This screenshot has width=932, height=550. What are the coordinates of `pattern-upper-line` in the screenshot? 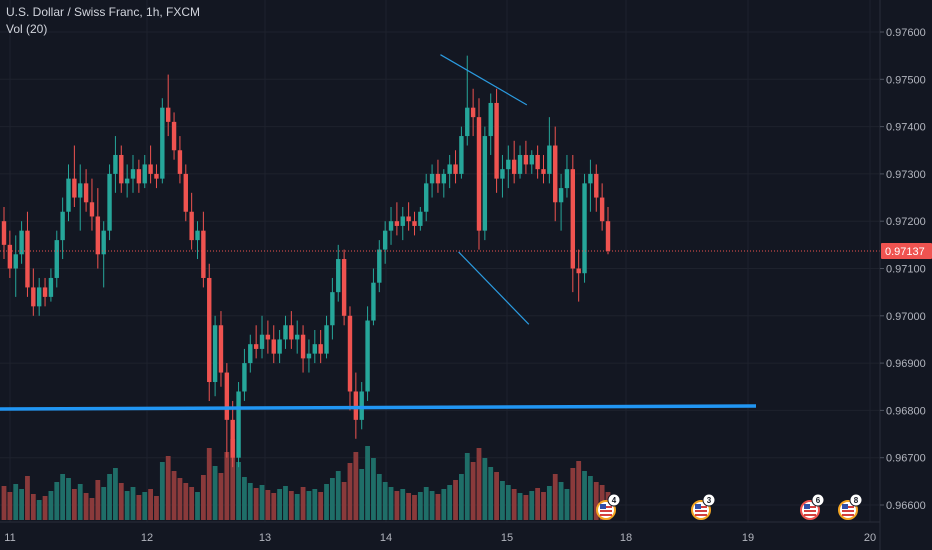 It's located at (484, 80).